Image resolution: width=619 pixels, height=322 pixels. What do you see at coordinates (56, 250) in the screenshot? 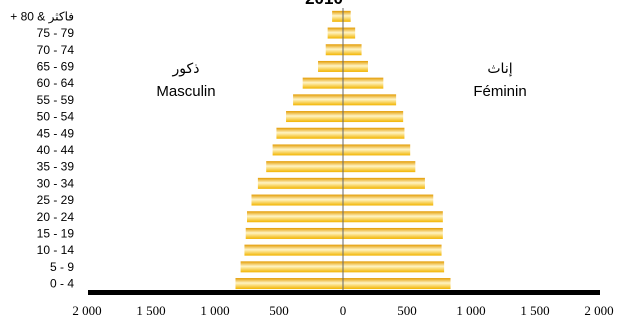
I see `age-group-label: 10 - 14` at bounding box center [56, 250].